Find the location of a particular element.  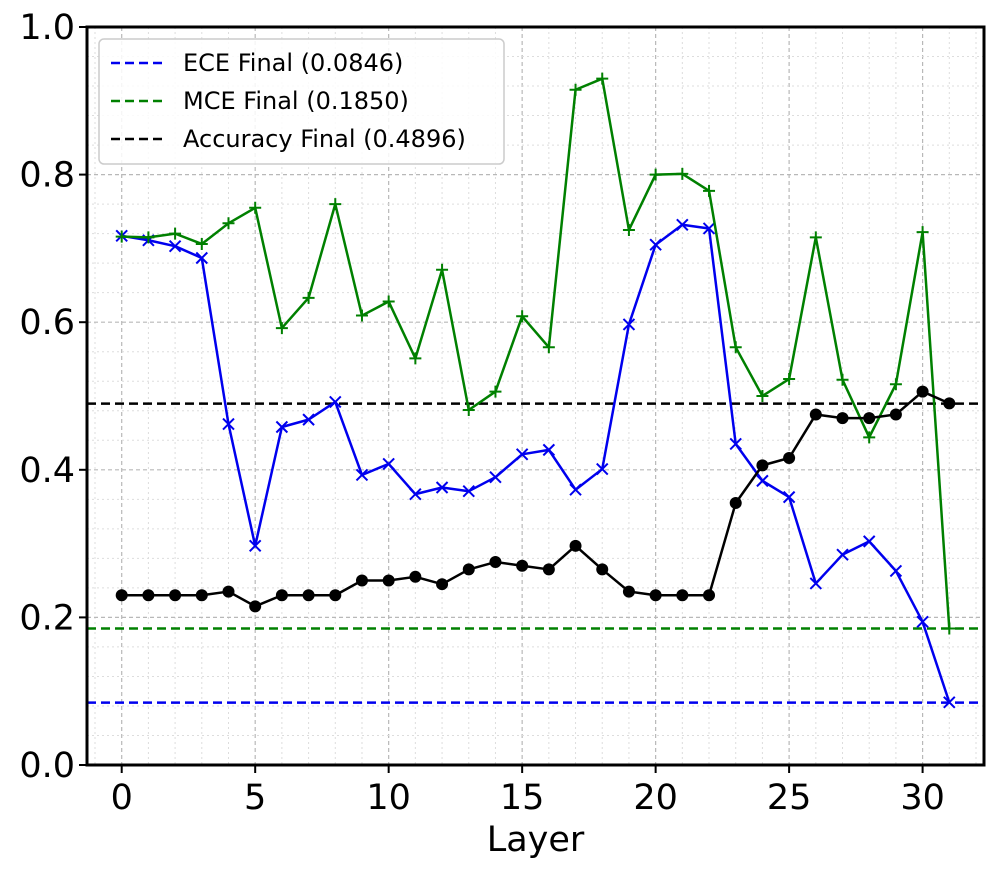

y-tick-label: 1.0 is located at coordinates (47, 28).